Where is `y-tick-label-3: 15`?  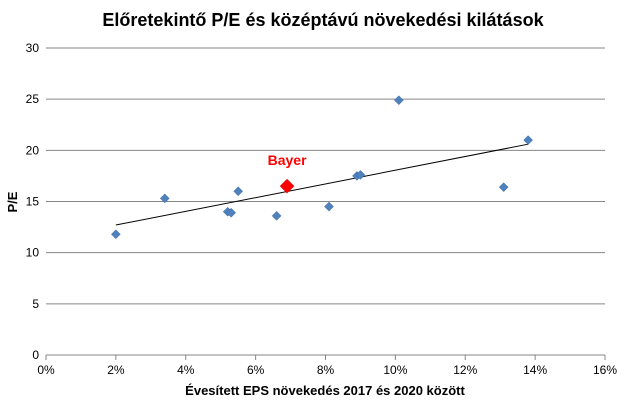 y-tick-label-3: 15 is located at coordinates (33, 202).